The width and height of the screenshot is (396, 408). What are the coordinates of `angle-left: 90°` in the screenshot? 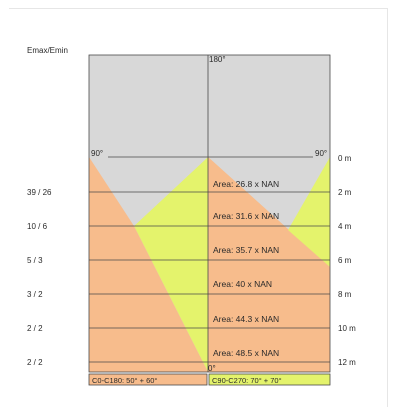 It's located at (97, 153).